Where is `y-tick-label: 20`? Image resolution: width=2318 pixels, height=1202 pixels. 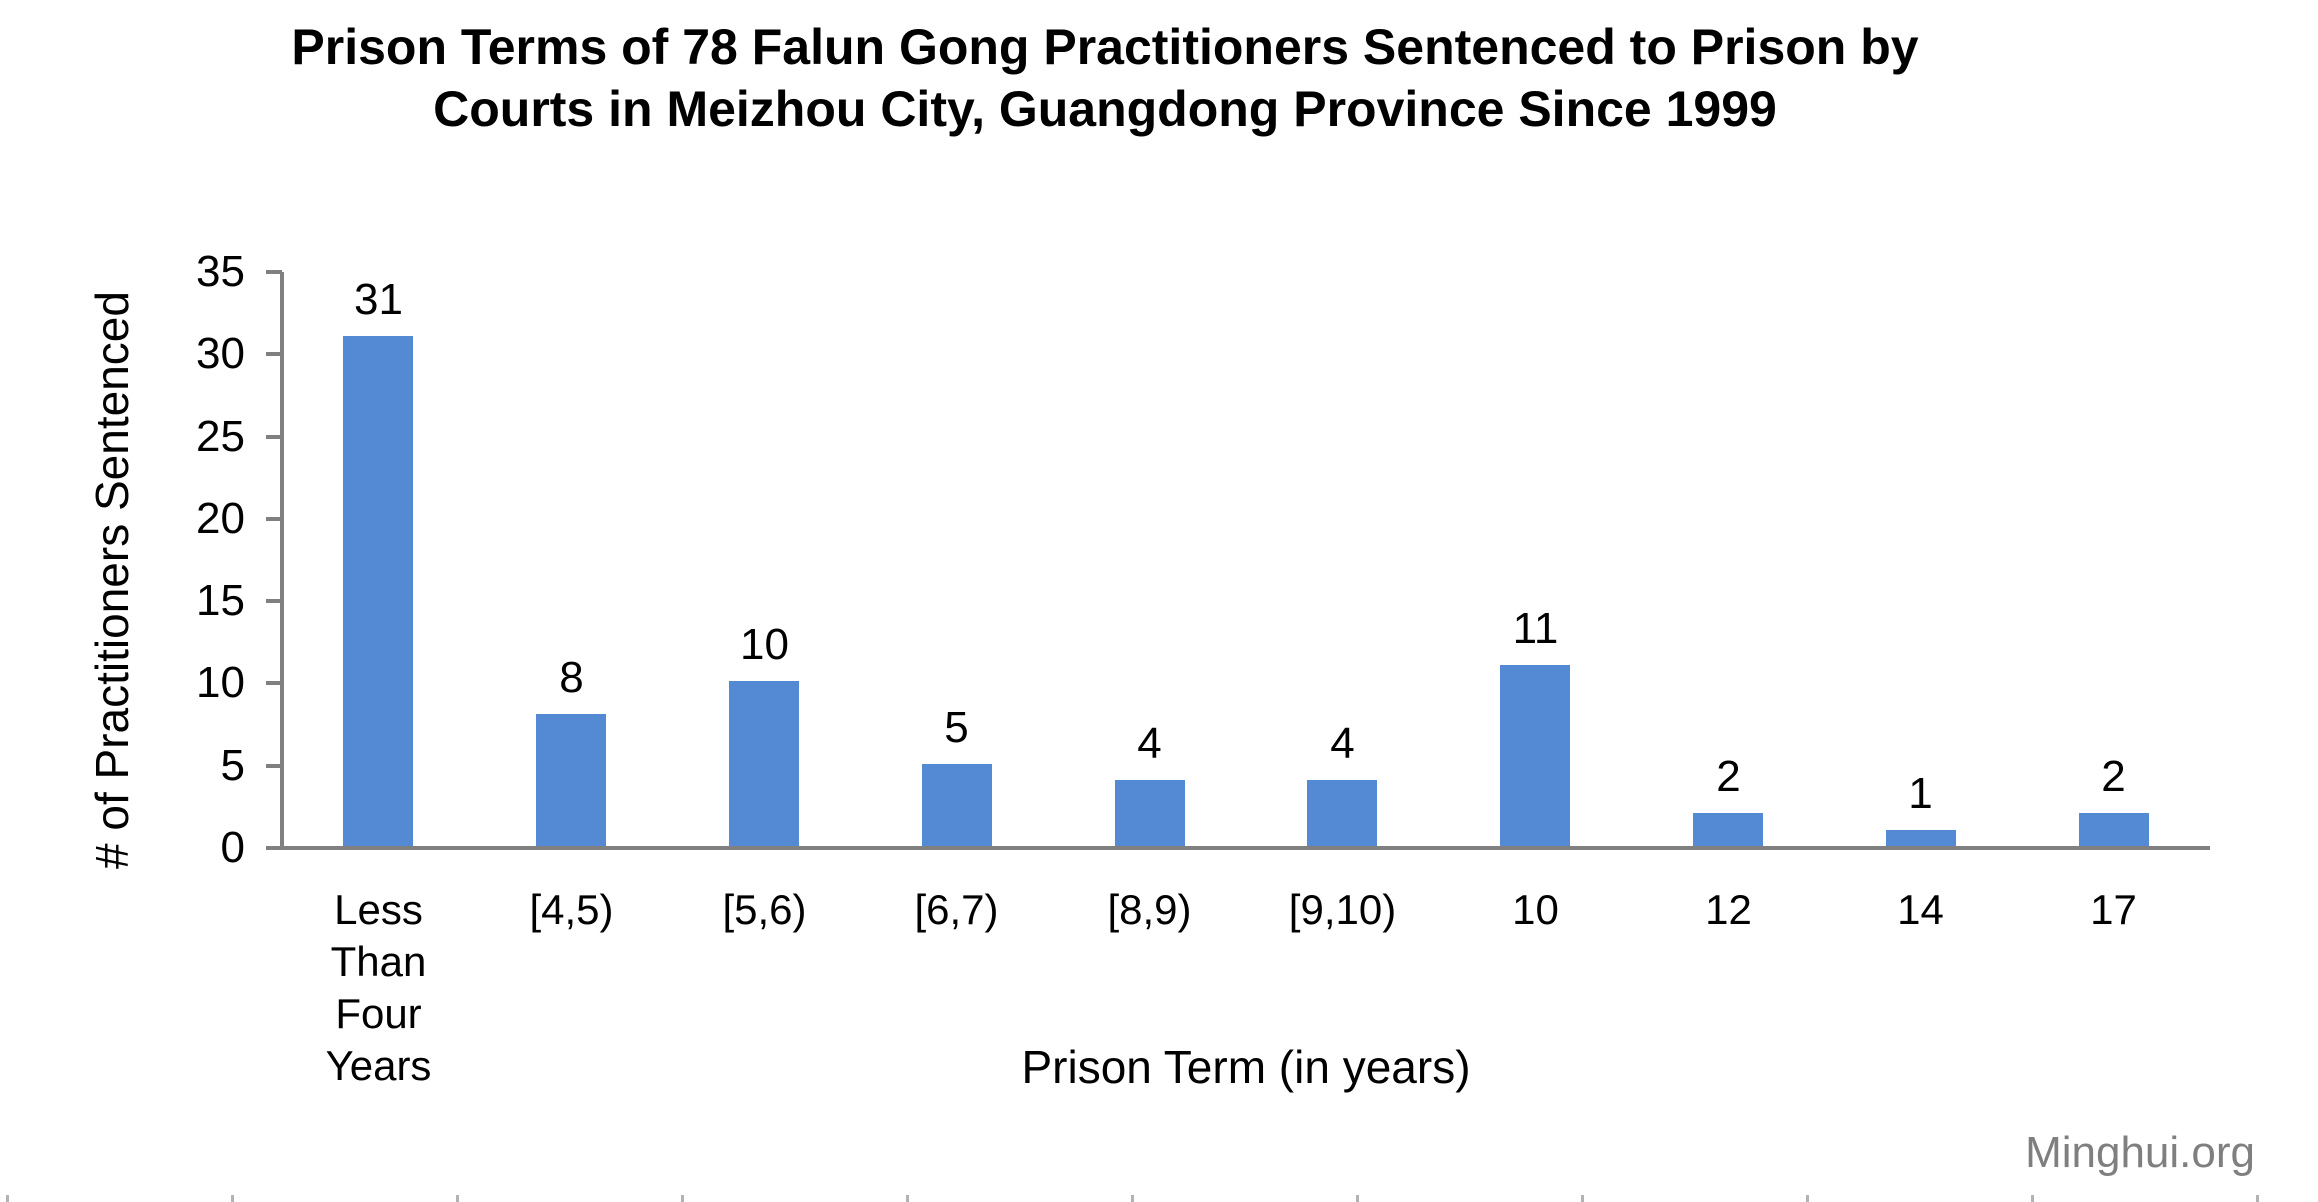 y-tick-label: 20 is located at coordinates (220, 518).